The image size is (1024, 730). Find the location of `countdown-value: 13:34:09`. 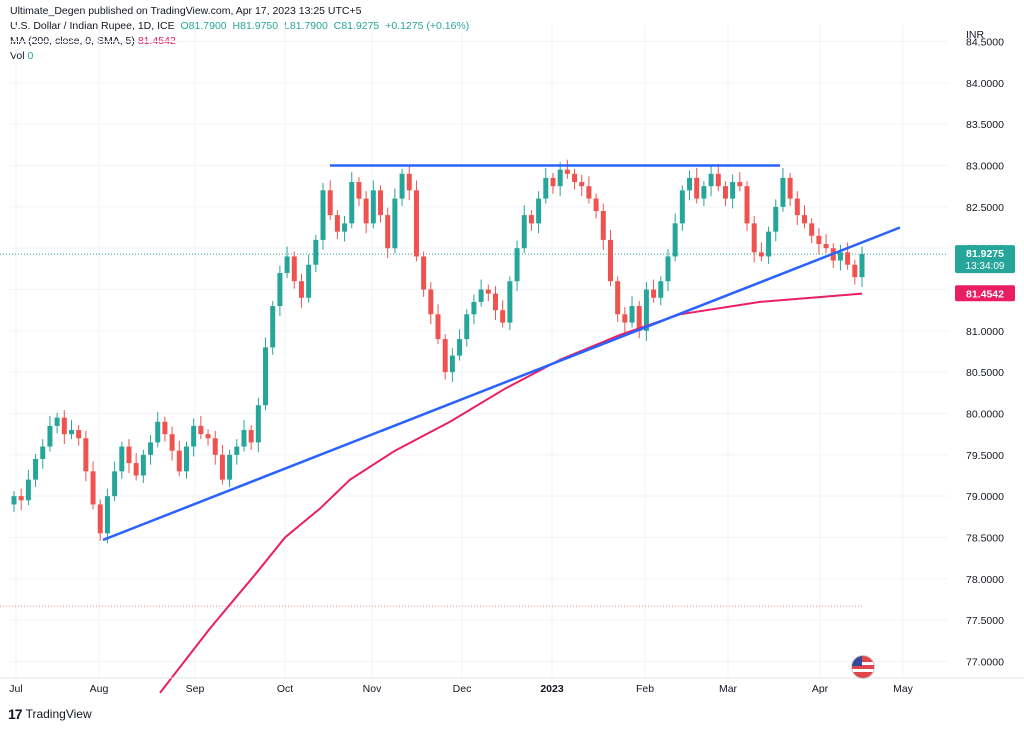

countdown-value: 13:34:09 is located at coordinates (985, 266).